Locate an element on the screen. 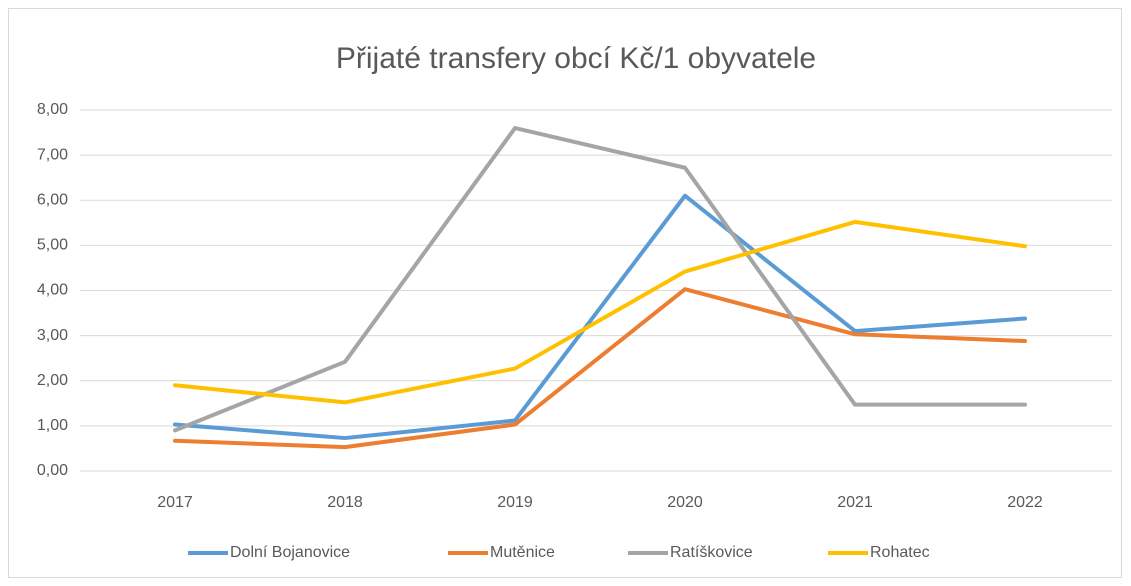 This screenshot has height=586, width=1131. y-tick-label: 2,00 is located at coordinates (52, 380).